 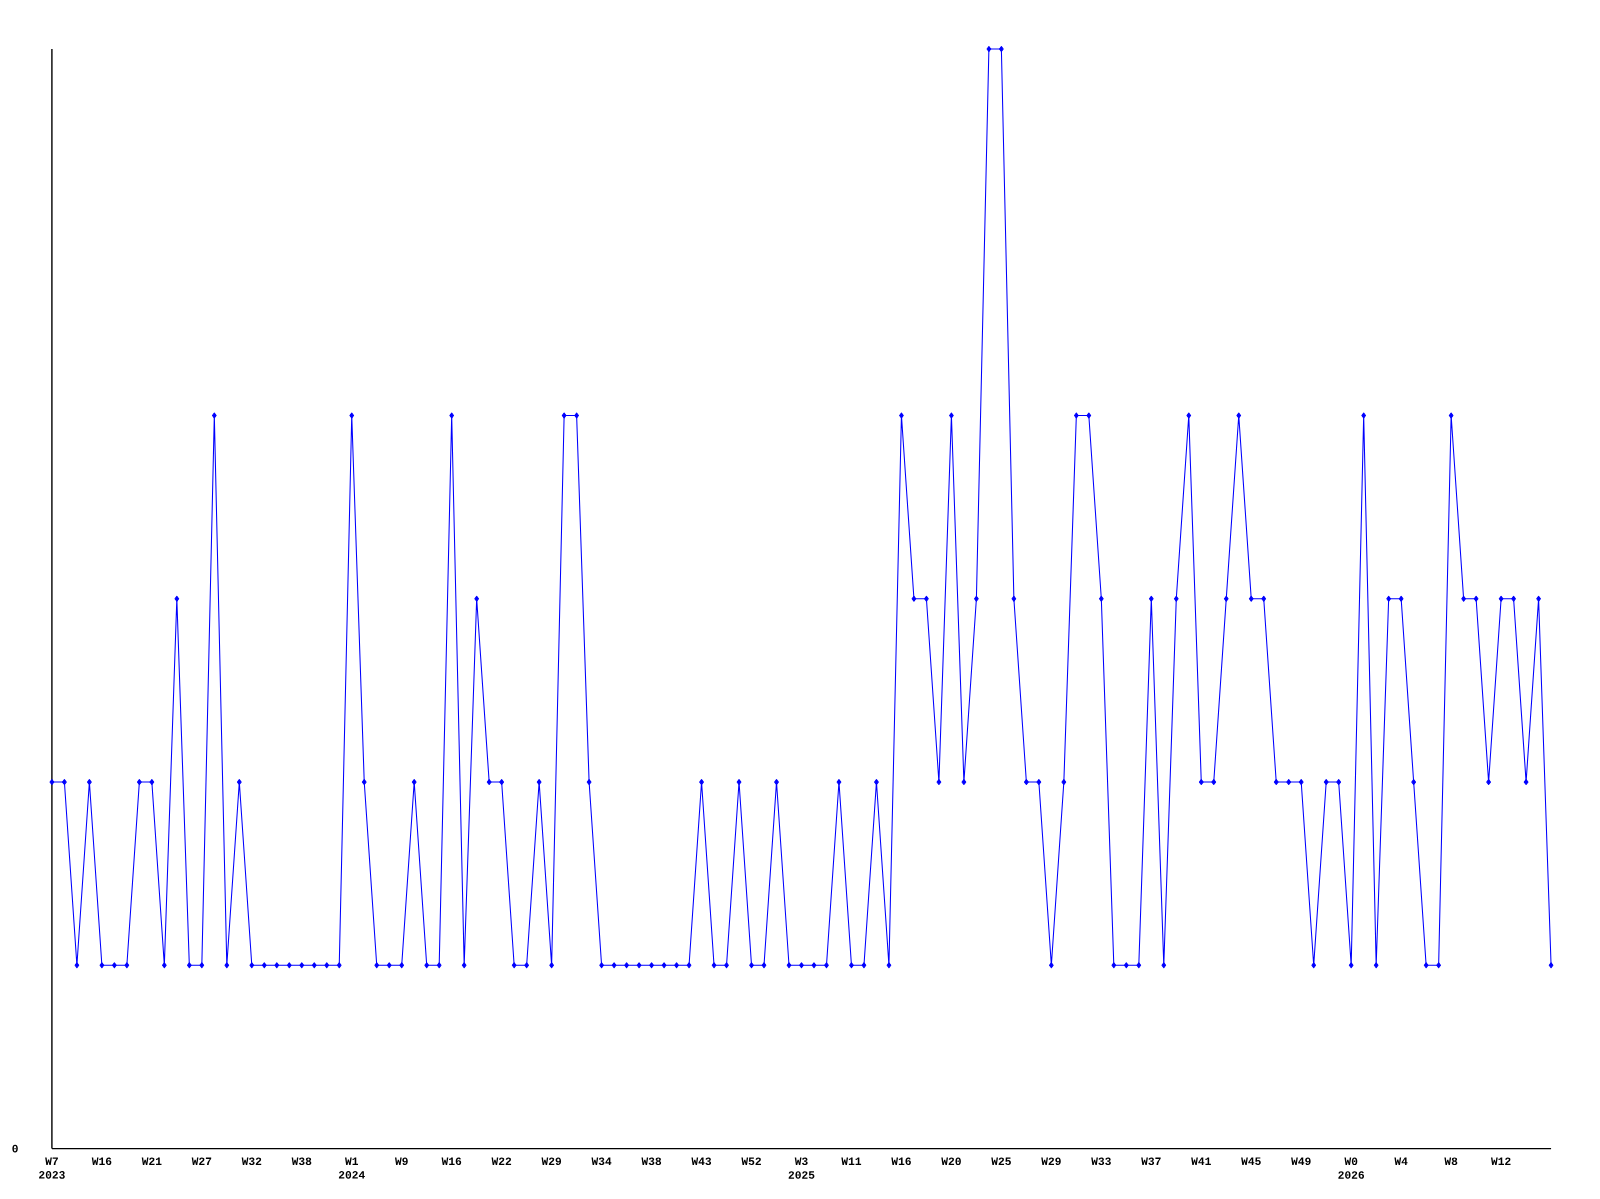 What do you see at coordinates (1500, 1161) in the screenshot?
I see `x-tick-label: W12` at bounding box center [1500, 1161].